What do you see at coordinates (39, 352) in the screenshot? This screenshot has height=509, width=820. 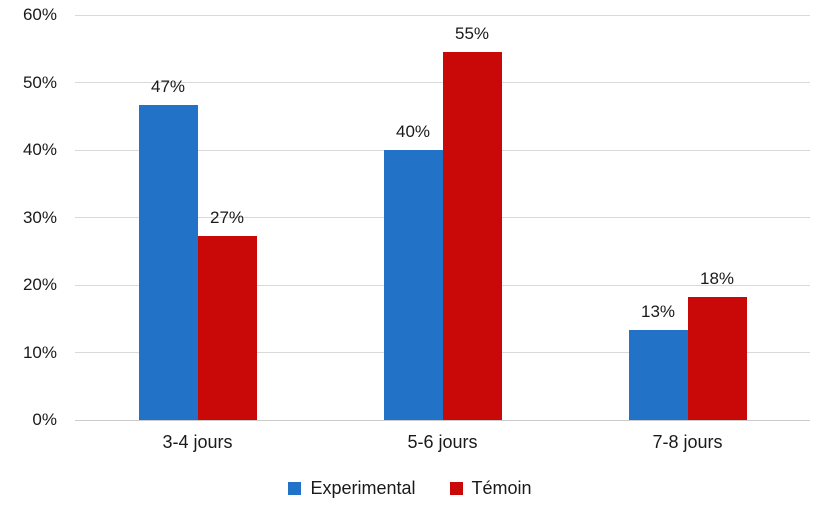 I see `y-axis-tick-label: 10%` at bounding box center [39, 352].